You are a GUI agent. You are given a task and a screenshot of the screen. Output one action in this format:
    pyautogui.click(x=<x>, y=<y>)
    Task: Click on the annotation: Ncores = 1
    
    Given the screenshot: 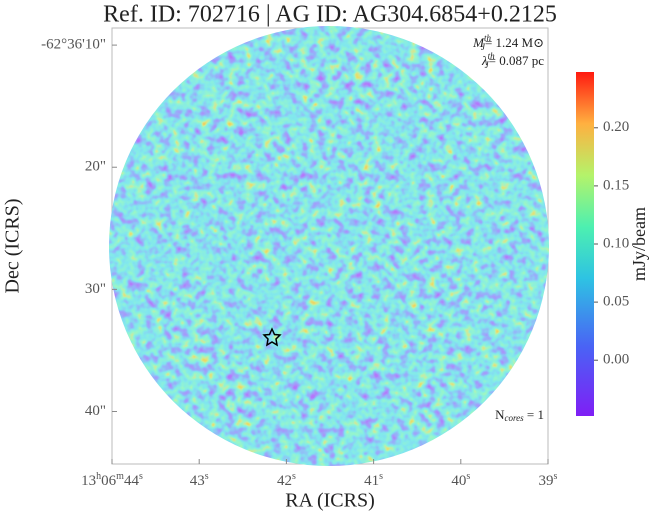 What is the action you would take?
    pyautogui.click(x=519, y=415)
    